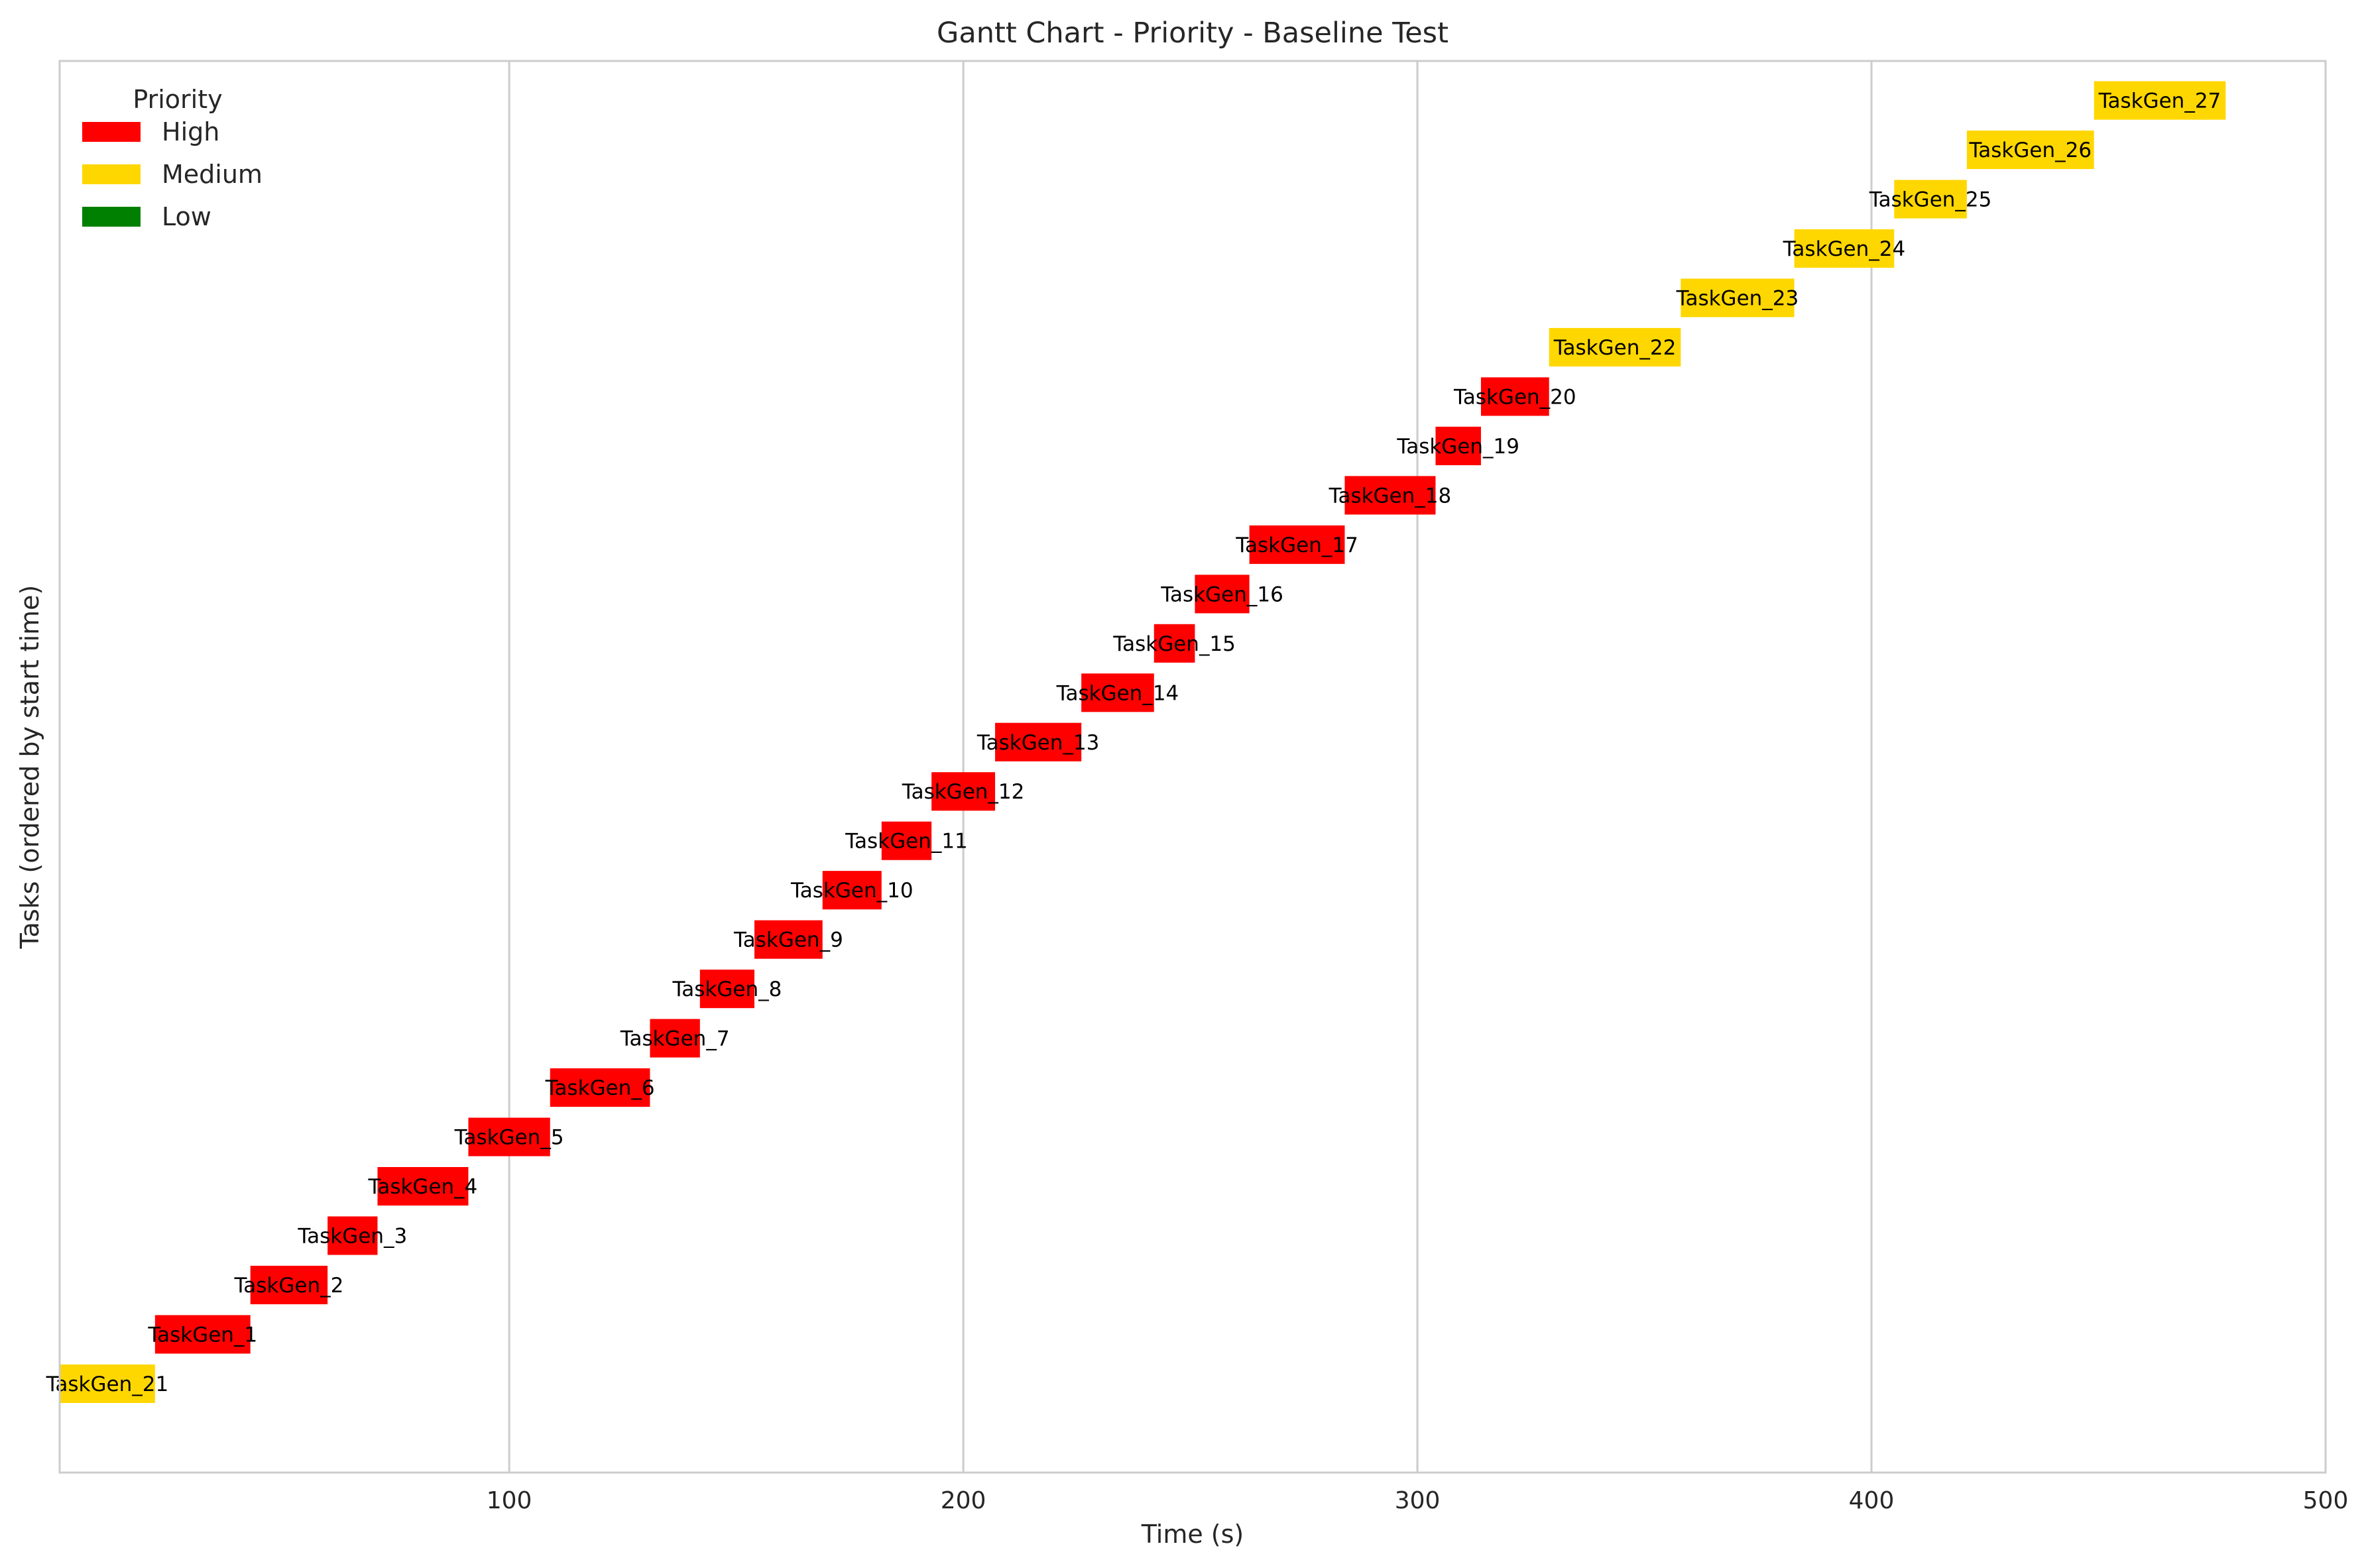  What do you see at coordinates (191, 131) in the screenshot?
I see `legend-label: High` at bounding box center [191, 131].